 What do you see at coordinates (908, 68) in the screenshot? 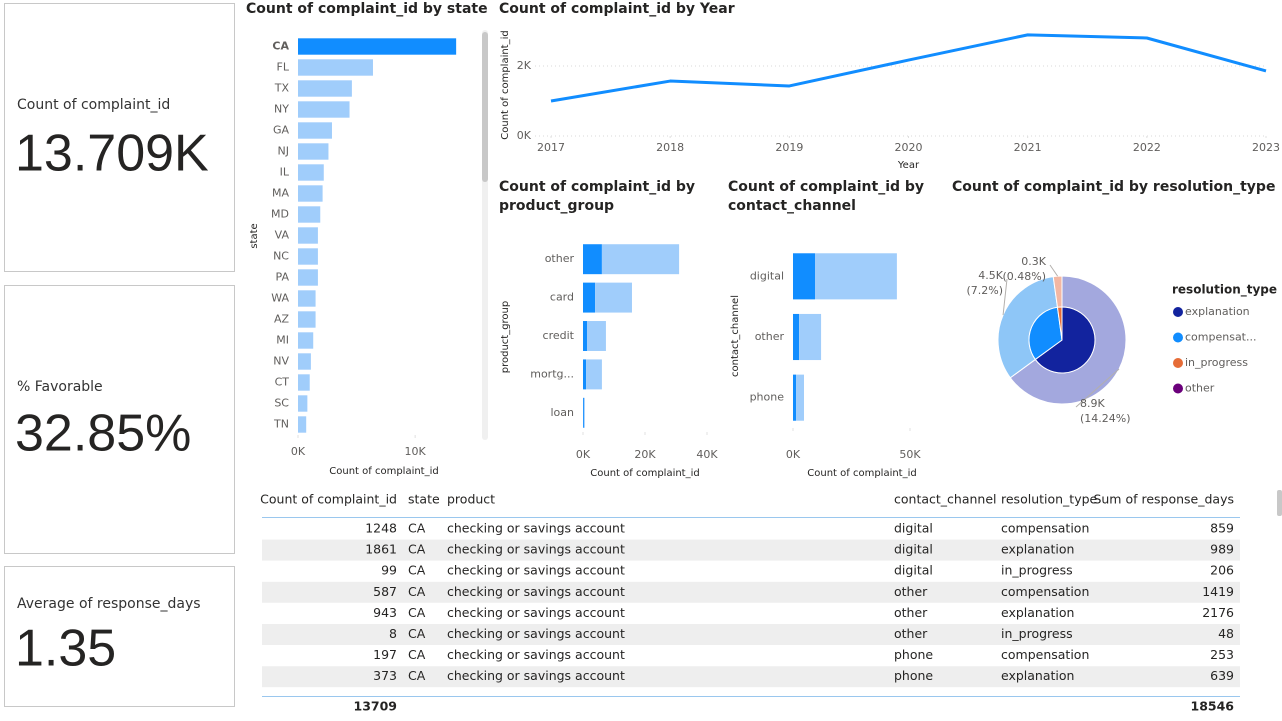
I see `line` at bounding box center [908, 68].